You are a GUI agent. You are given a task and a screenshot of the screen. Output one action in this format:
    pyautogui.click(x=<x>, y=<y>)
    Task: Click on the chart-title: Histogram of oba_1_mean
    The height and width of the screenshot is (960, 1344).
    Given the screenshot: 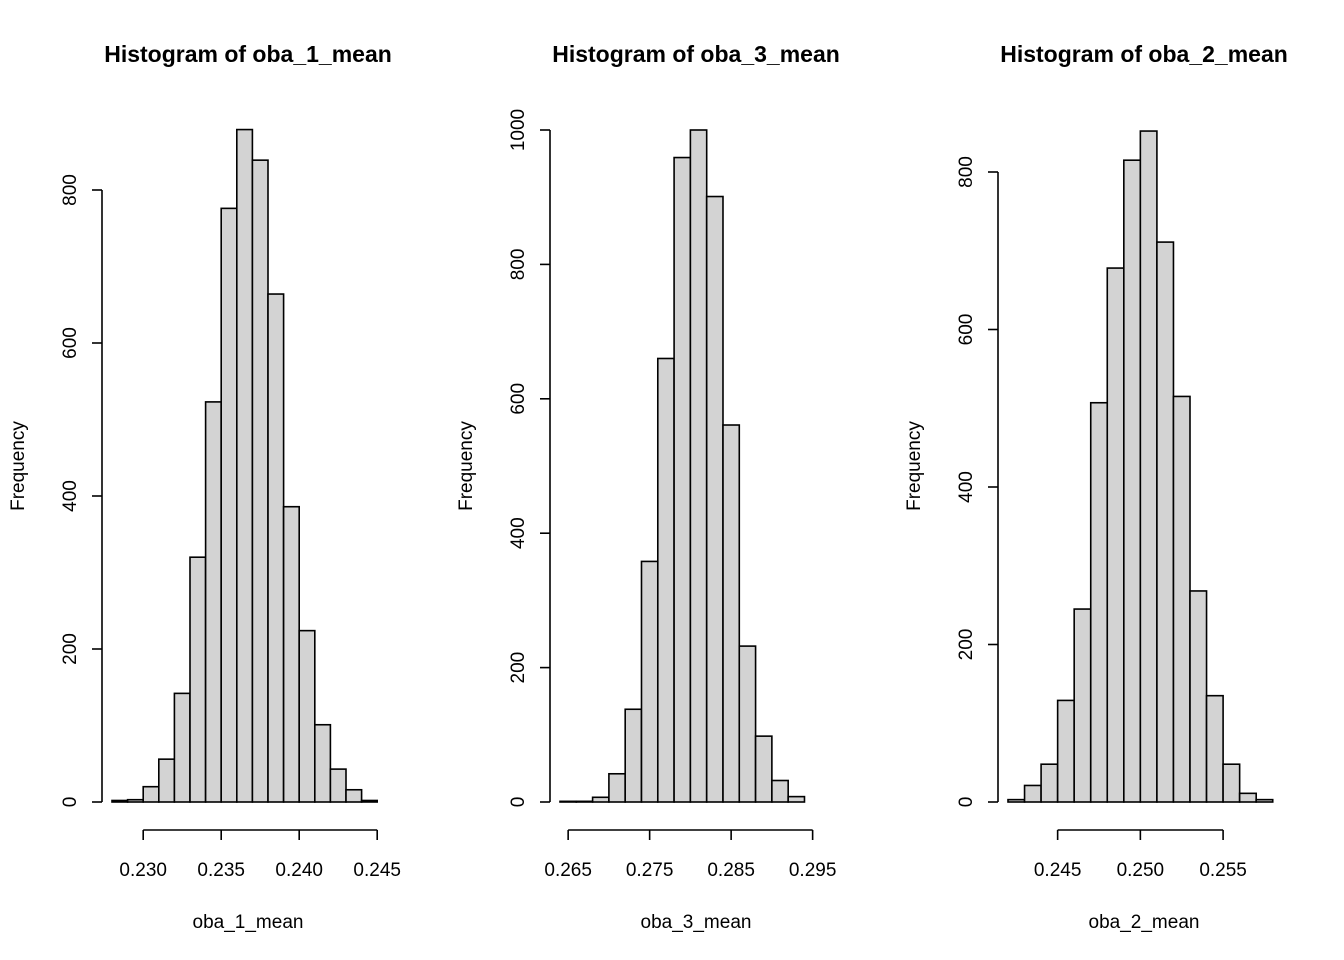 What is the action you would take?
    pyautogui.click(x=248, y=54)
    